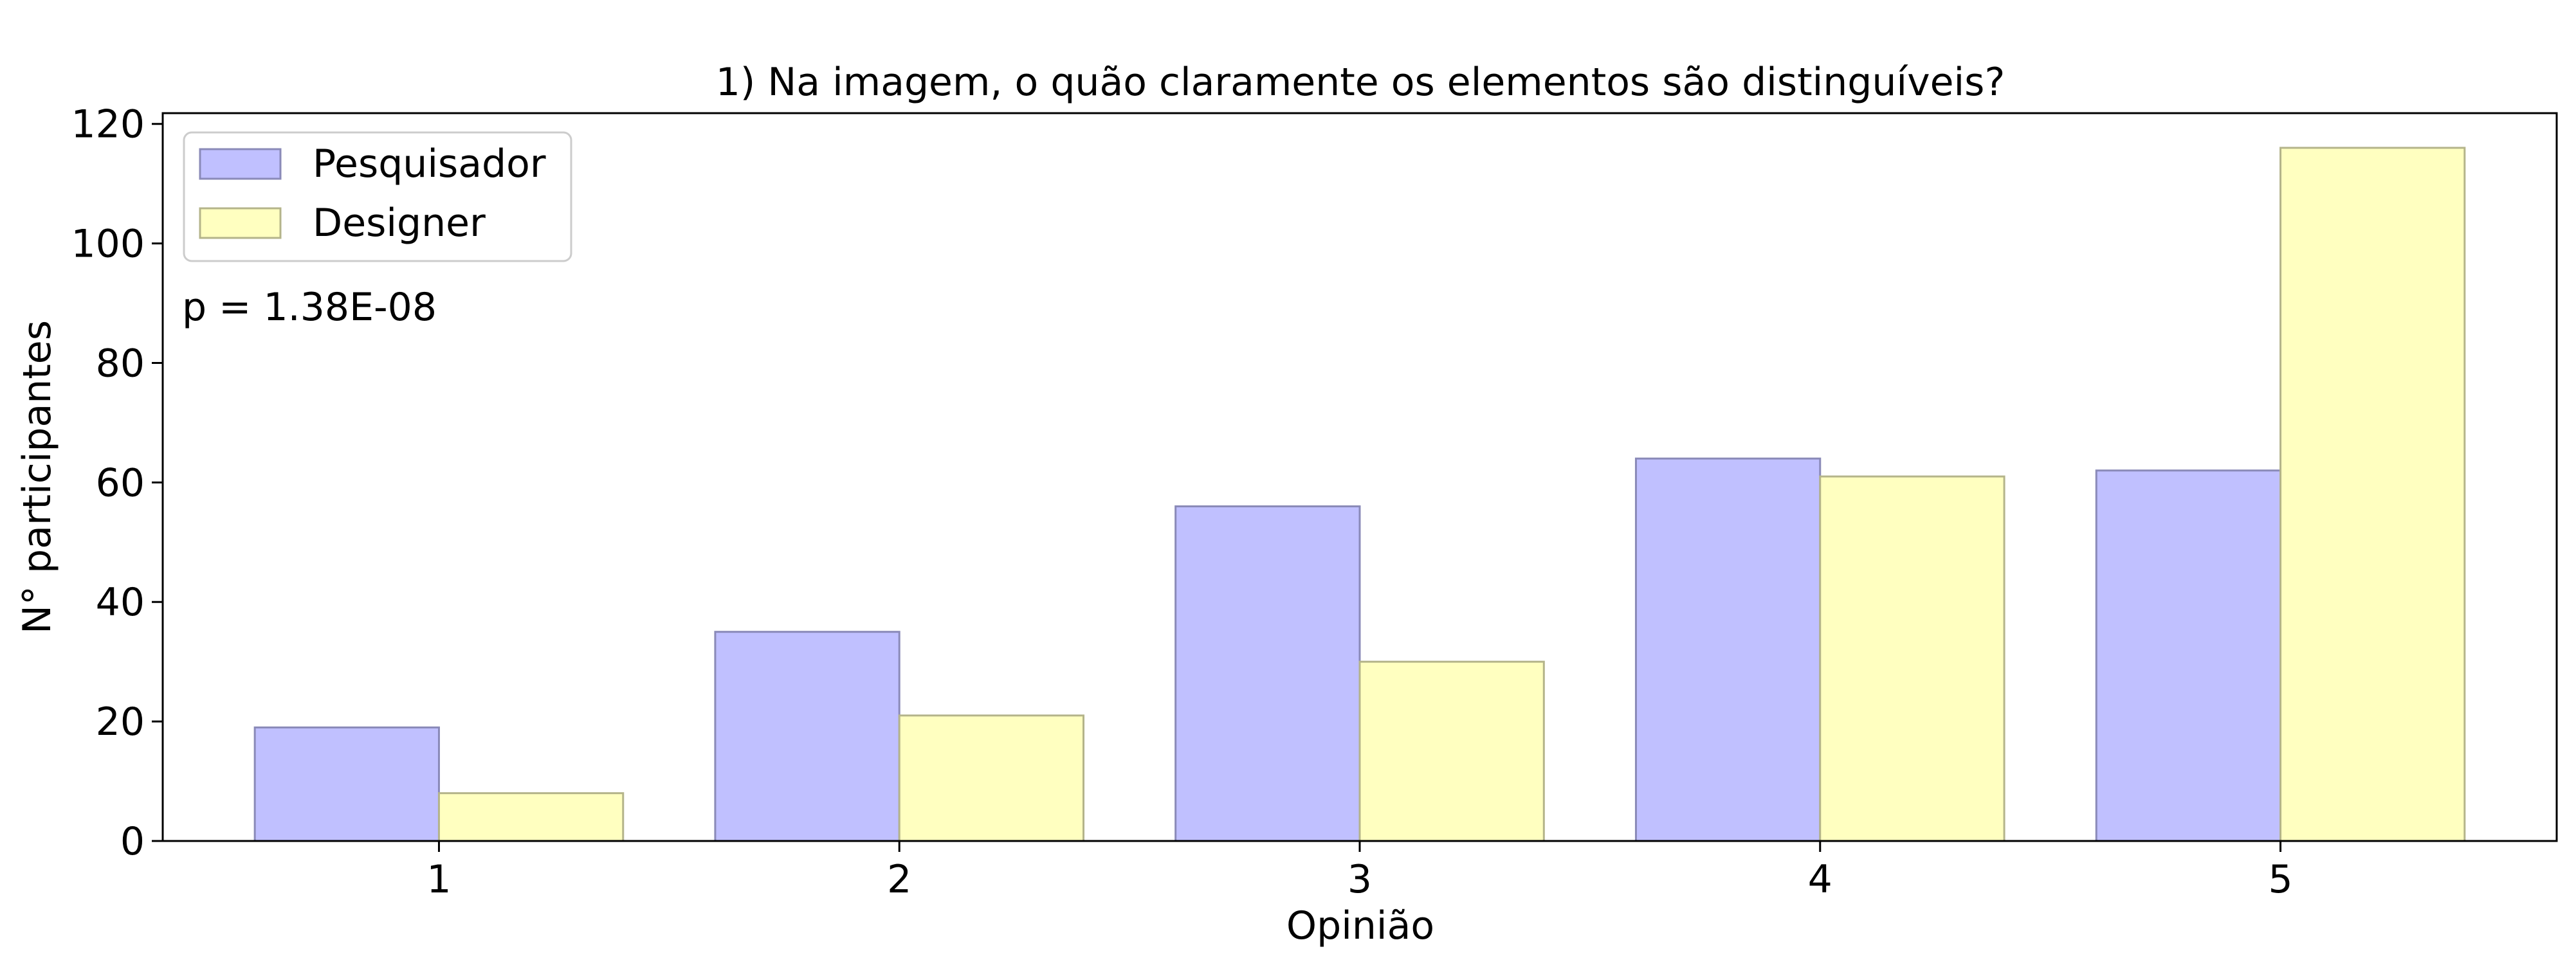  What do you see at coordinates (438, 879) in the screenshot?
I see `x-tick-label: 1` at bounding box center [438, 879].